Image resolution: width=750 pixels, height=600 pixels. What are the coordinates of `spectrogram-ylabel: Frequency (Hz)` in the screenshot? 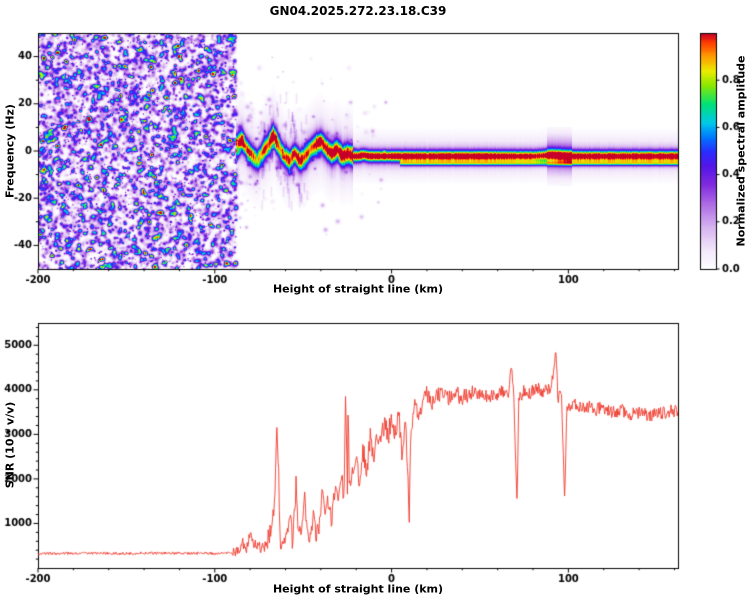 It's located at (10, 151).